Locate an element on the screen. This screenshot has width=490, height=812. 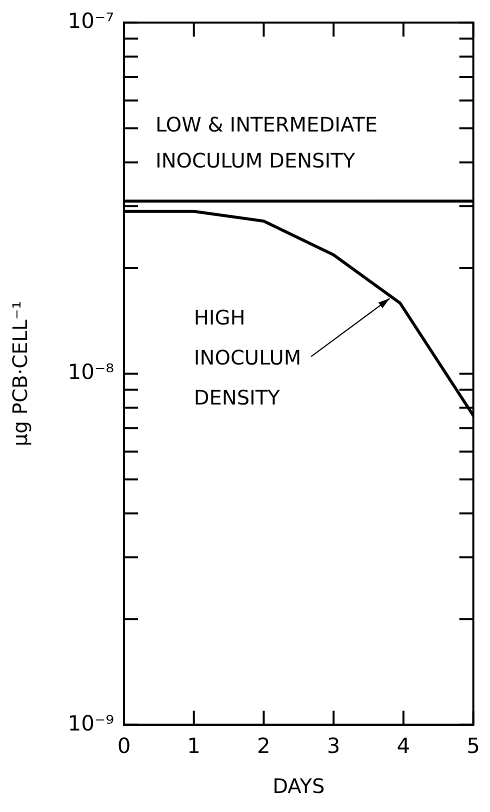
legend-label: LOW & INTERMEDIATE INOCULUM DENSITY is located at coordinates (266, 142).